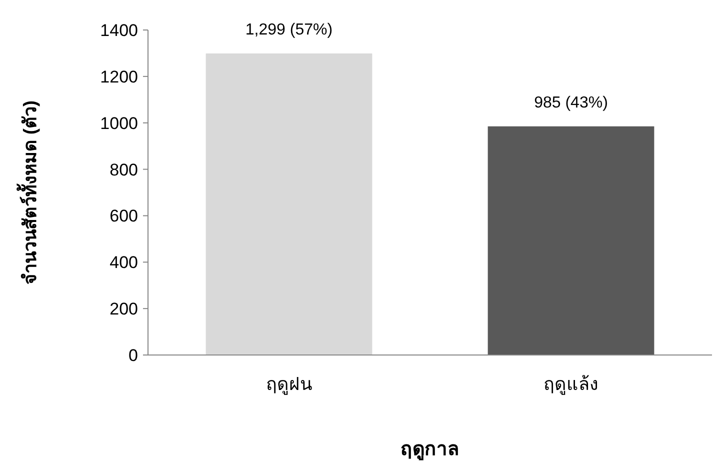 Image resolution: width=714 pixels, height=475 pixels. I want to click on data-label: 985 (43%), so click(571, 103).